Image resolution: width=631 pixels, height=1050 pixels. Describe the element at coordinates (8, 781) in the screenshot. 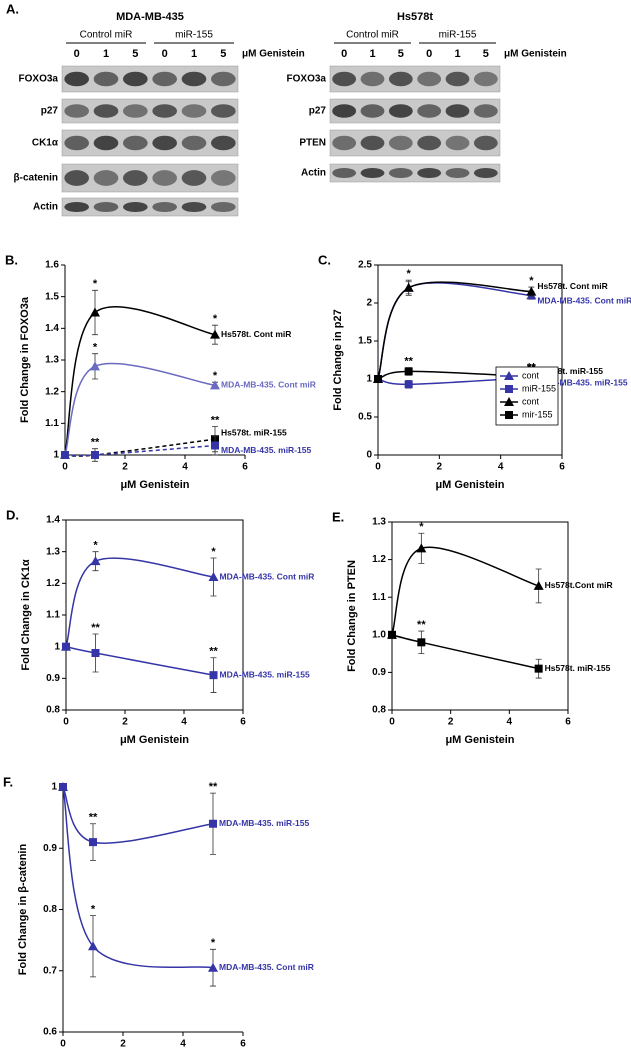

I see `panel-label: F.` at that location.